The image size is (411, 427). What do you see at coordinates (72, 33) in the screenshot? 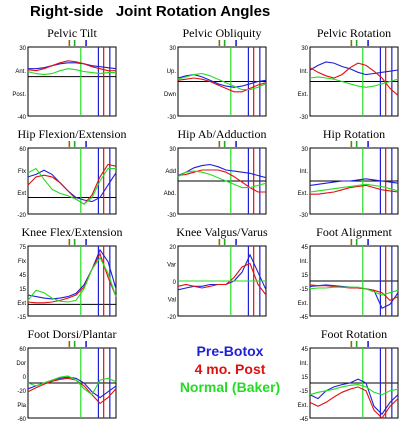
I see `chart-title: Pelvic Tilt` at bounding box center [72, 33].